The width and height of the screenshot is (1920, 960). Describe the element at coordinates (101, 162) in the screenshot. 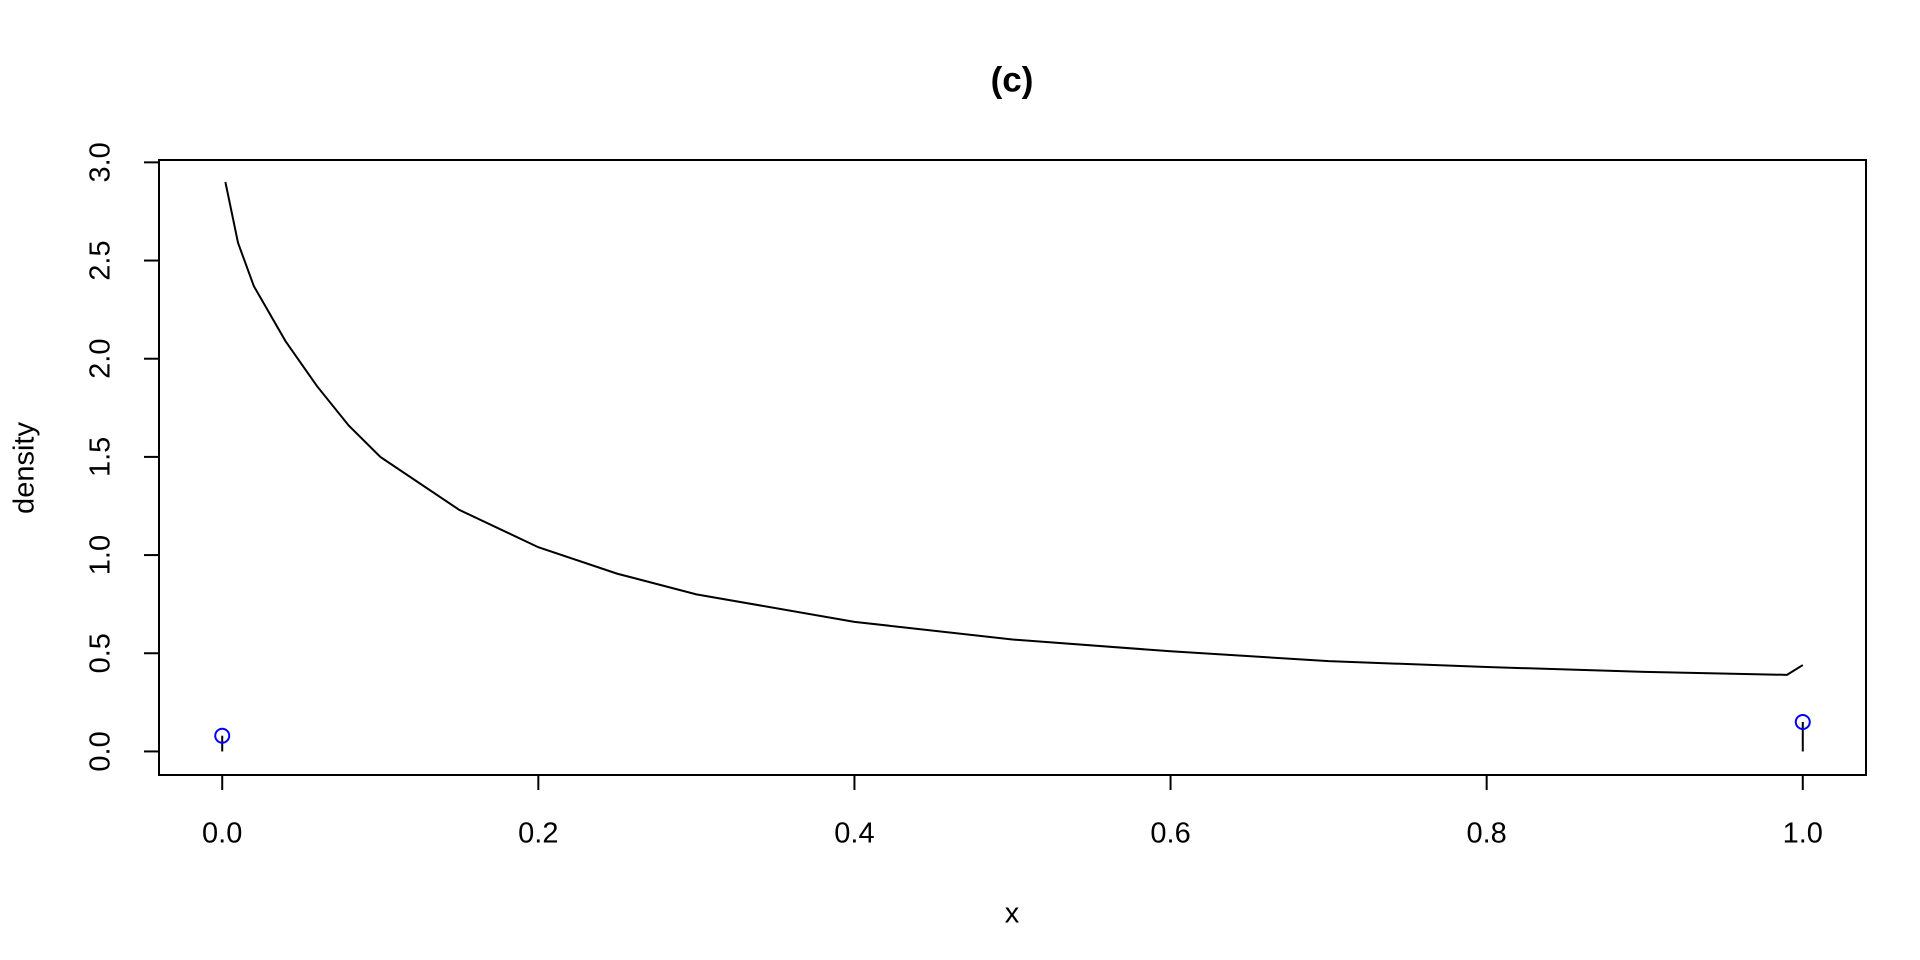

I see `y-tick-label: 3.0` at that location.